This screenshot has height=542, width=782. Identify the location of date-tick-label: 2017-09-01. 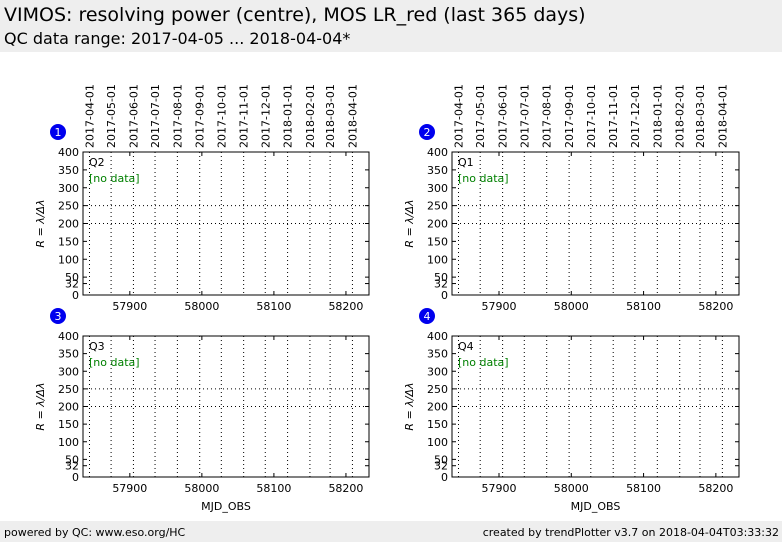
(569, 116).